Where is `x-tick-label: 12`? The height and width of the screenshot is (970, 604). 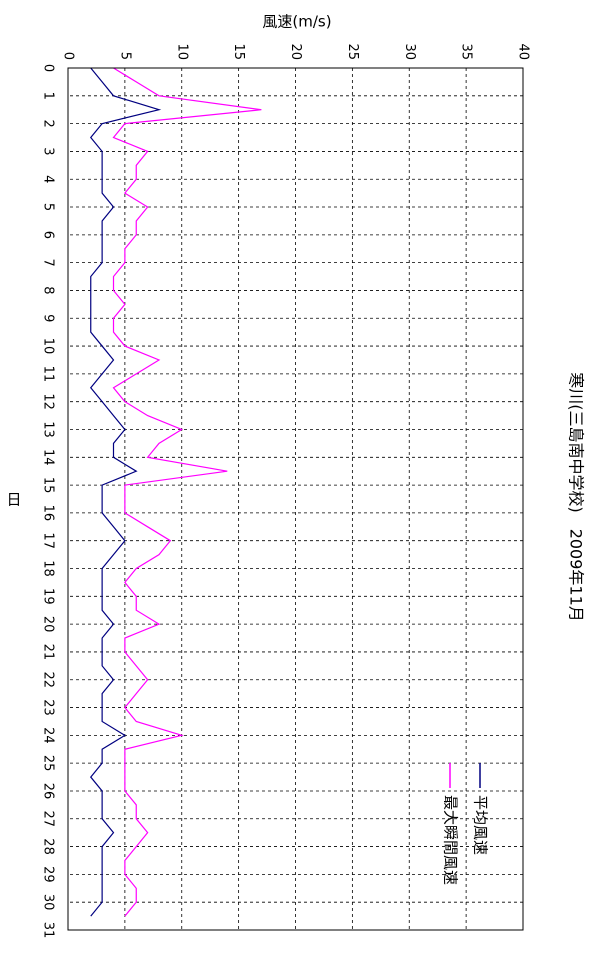 x-tick-label: 12 is located at coordinates (48, 401).